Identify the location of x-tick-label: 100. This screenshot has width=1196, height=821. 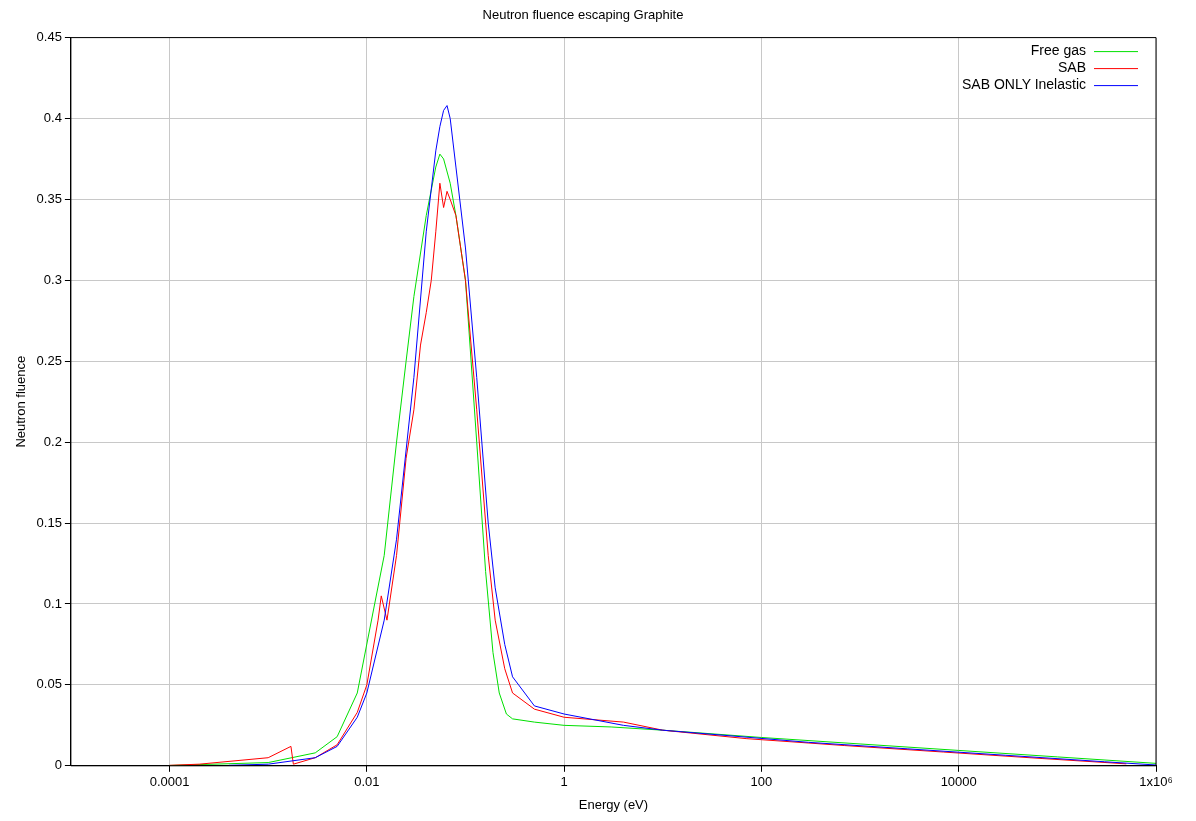
(761, 782).